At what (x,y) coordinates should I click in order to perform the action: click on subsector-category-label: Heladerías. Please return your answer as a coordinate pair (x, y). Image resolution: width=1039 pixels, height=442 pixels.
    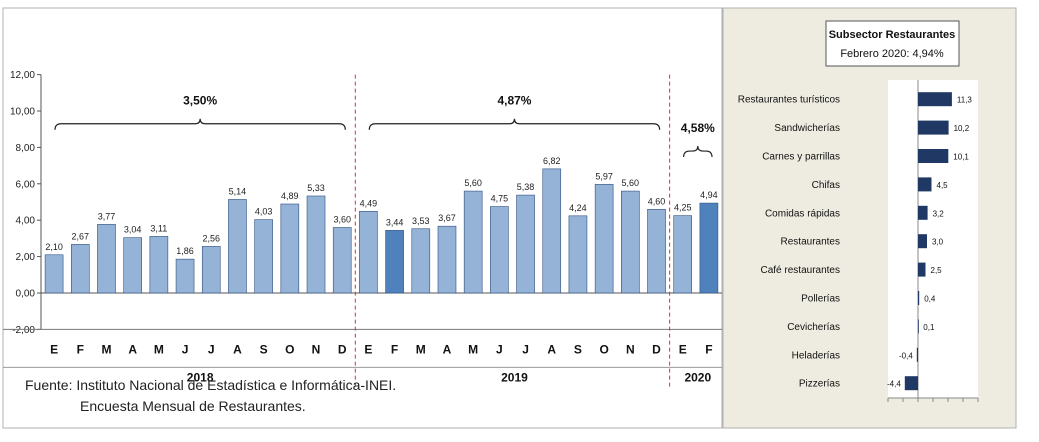
    Looking at the image, I should click on (816, 355).